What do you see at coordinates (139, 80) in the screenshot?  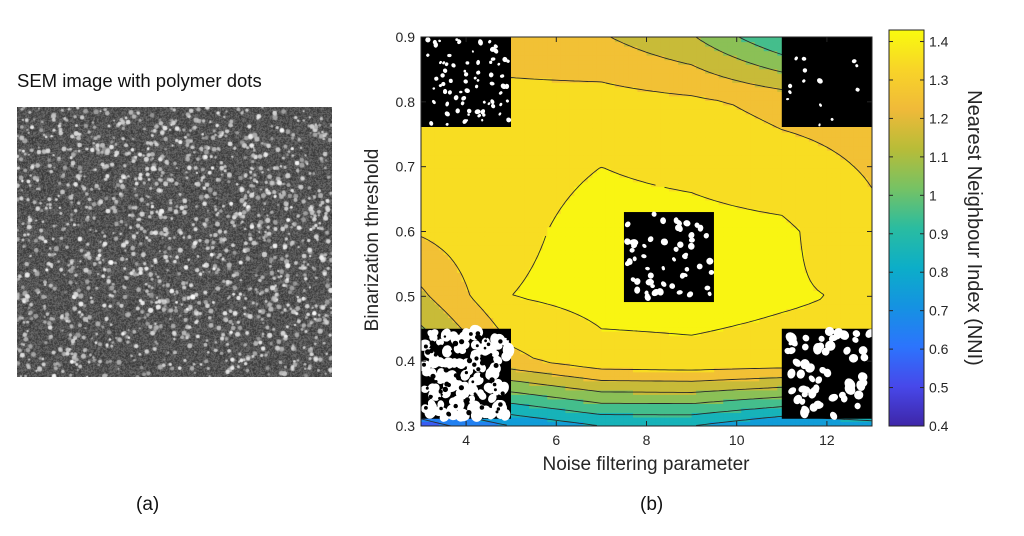 I see `sem-image-title: SEM image with polymer dots` at bounding box center [139, 80].